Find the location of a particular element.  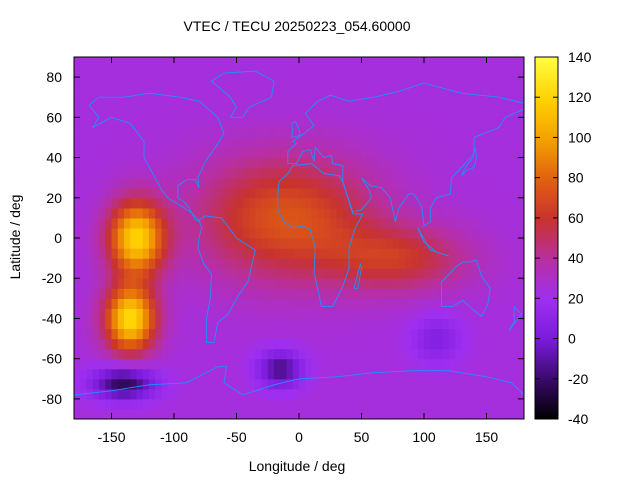

coastline-greenland is located at coordinates (242, 94).